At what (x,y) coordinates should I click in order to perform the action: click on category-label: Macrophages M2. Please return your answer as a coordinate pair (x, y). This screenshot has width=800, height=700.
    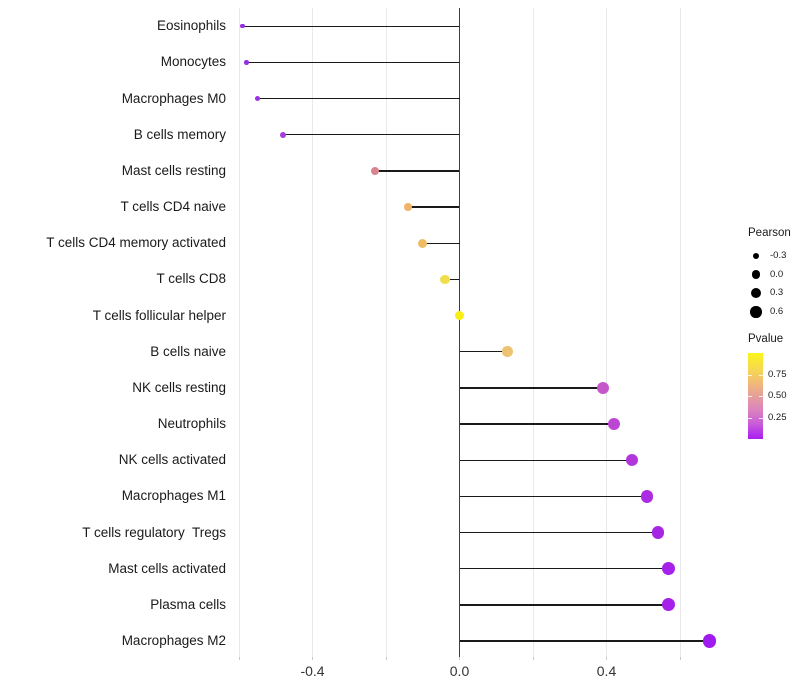
    Looking at the image, I should click on (173, 641).